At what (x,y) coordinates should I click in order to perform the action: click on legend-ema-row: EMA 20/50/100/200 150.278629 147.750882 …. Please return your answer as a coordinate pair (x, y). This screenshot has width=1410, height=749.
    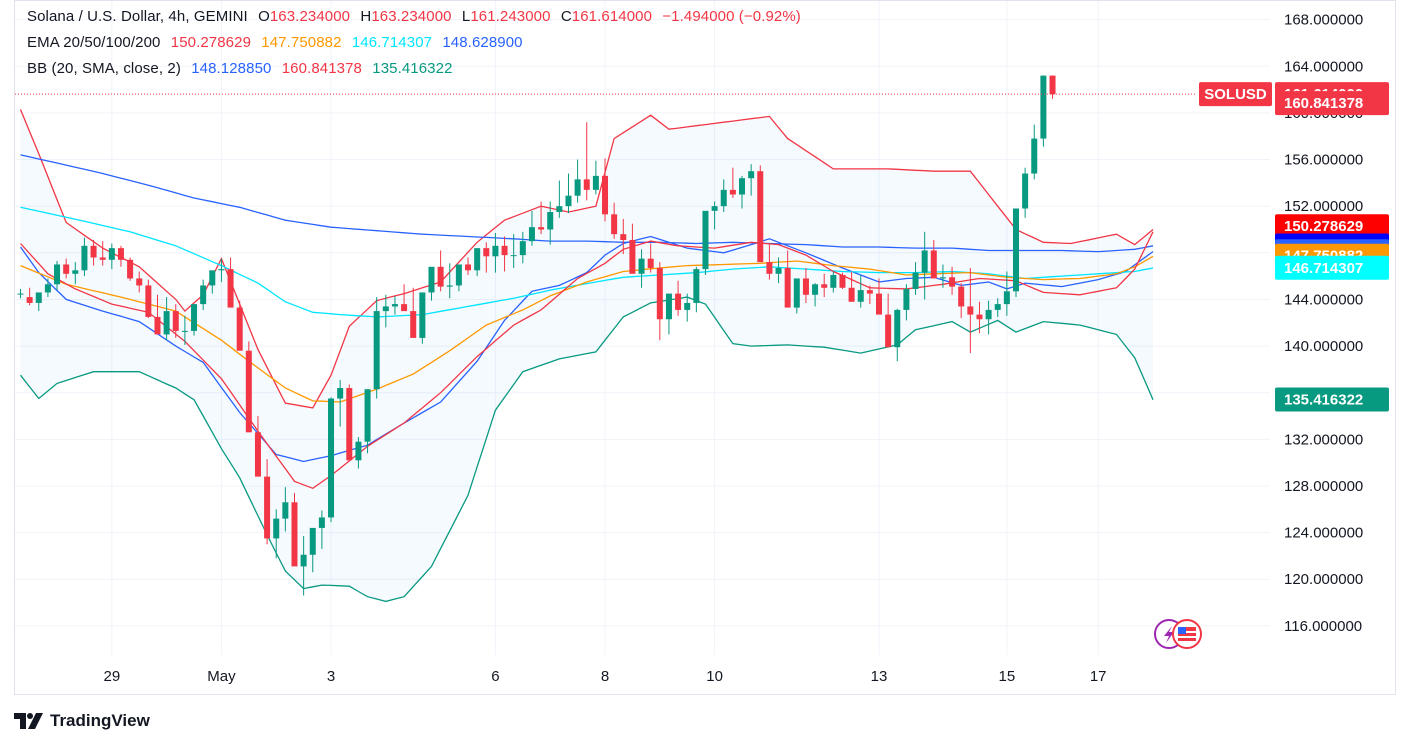
    Looking at the image, I should click on (278, 42).